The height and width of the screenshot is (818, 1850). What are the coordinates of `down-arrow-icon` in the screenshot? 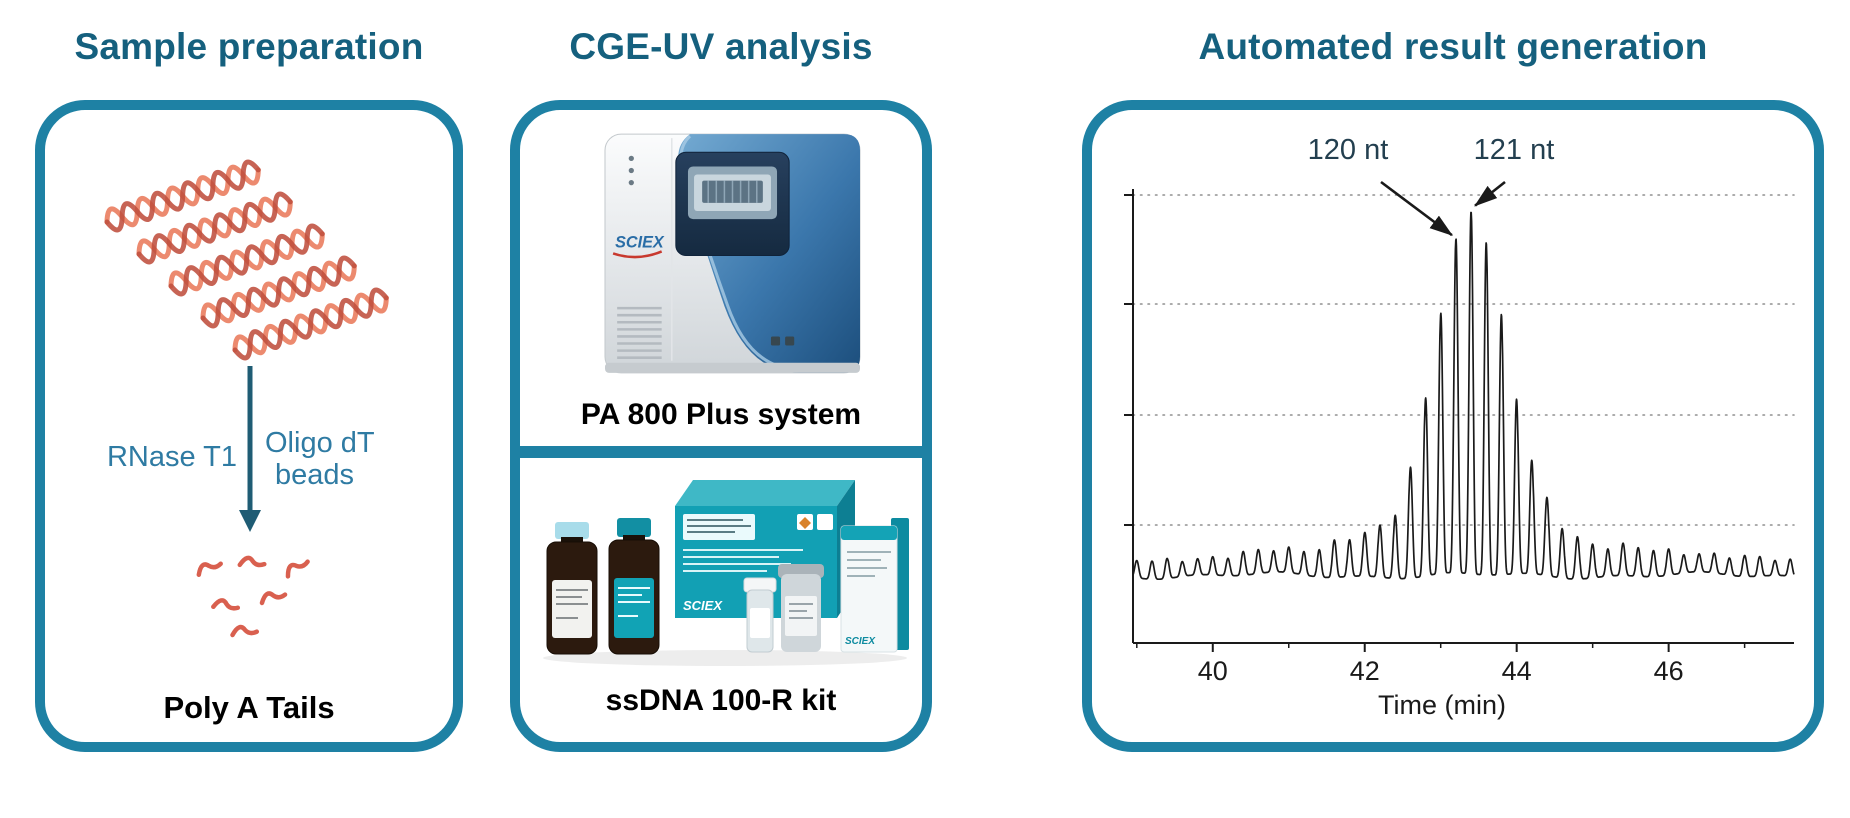 It's located at (250, 449).